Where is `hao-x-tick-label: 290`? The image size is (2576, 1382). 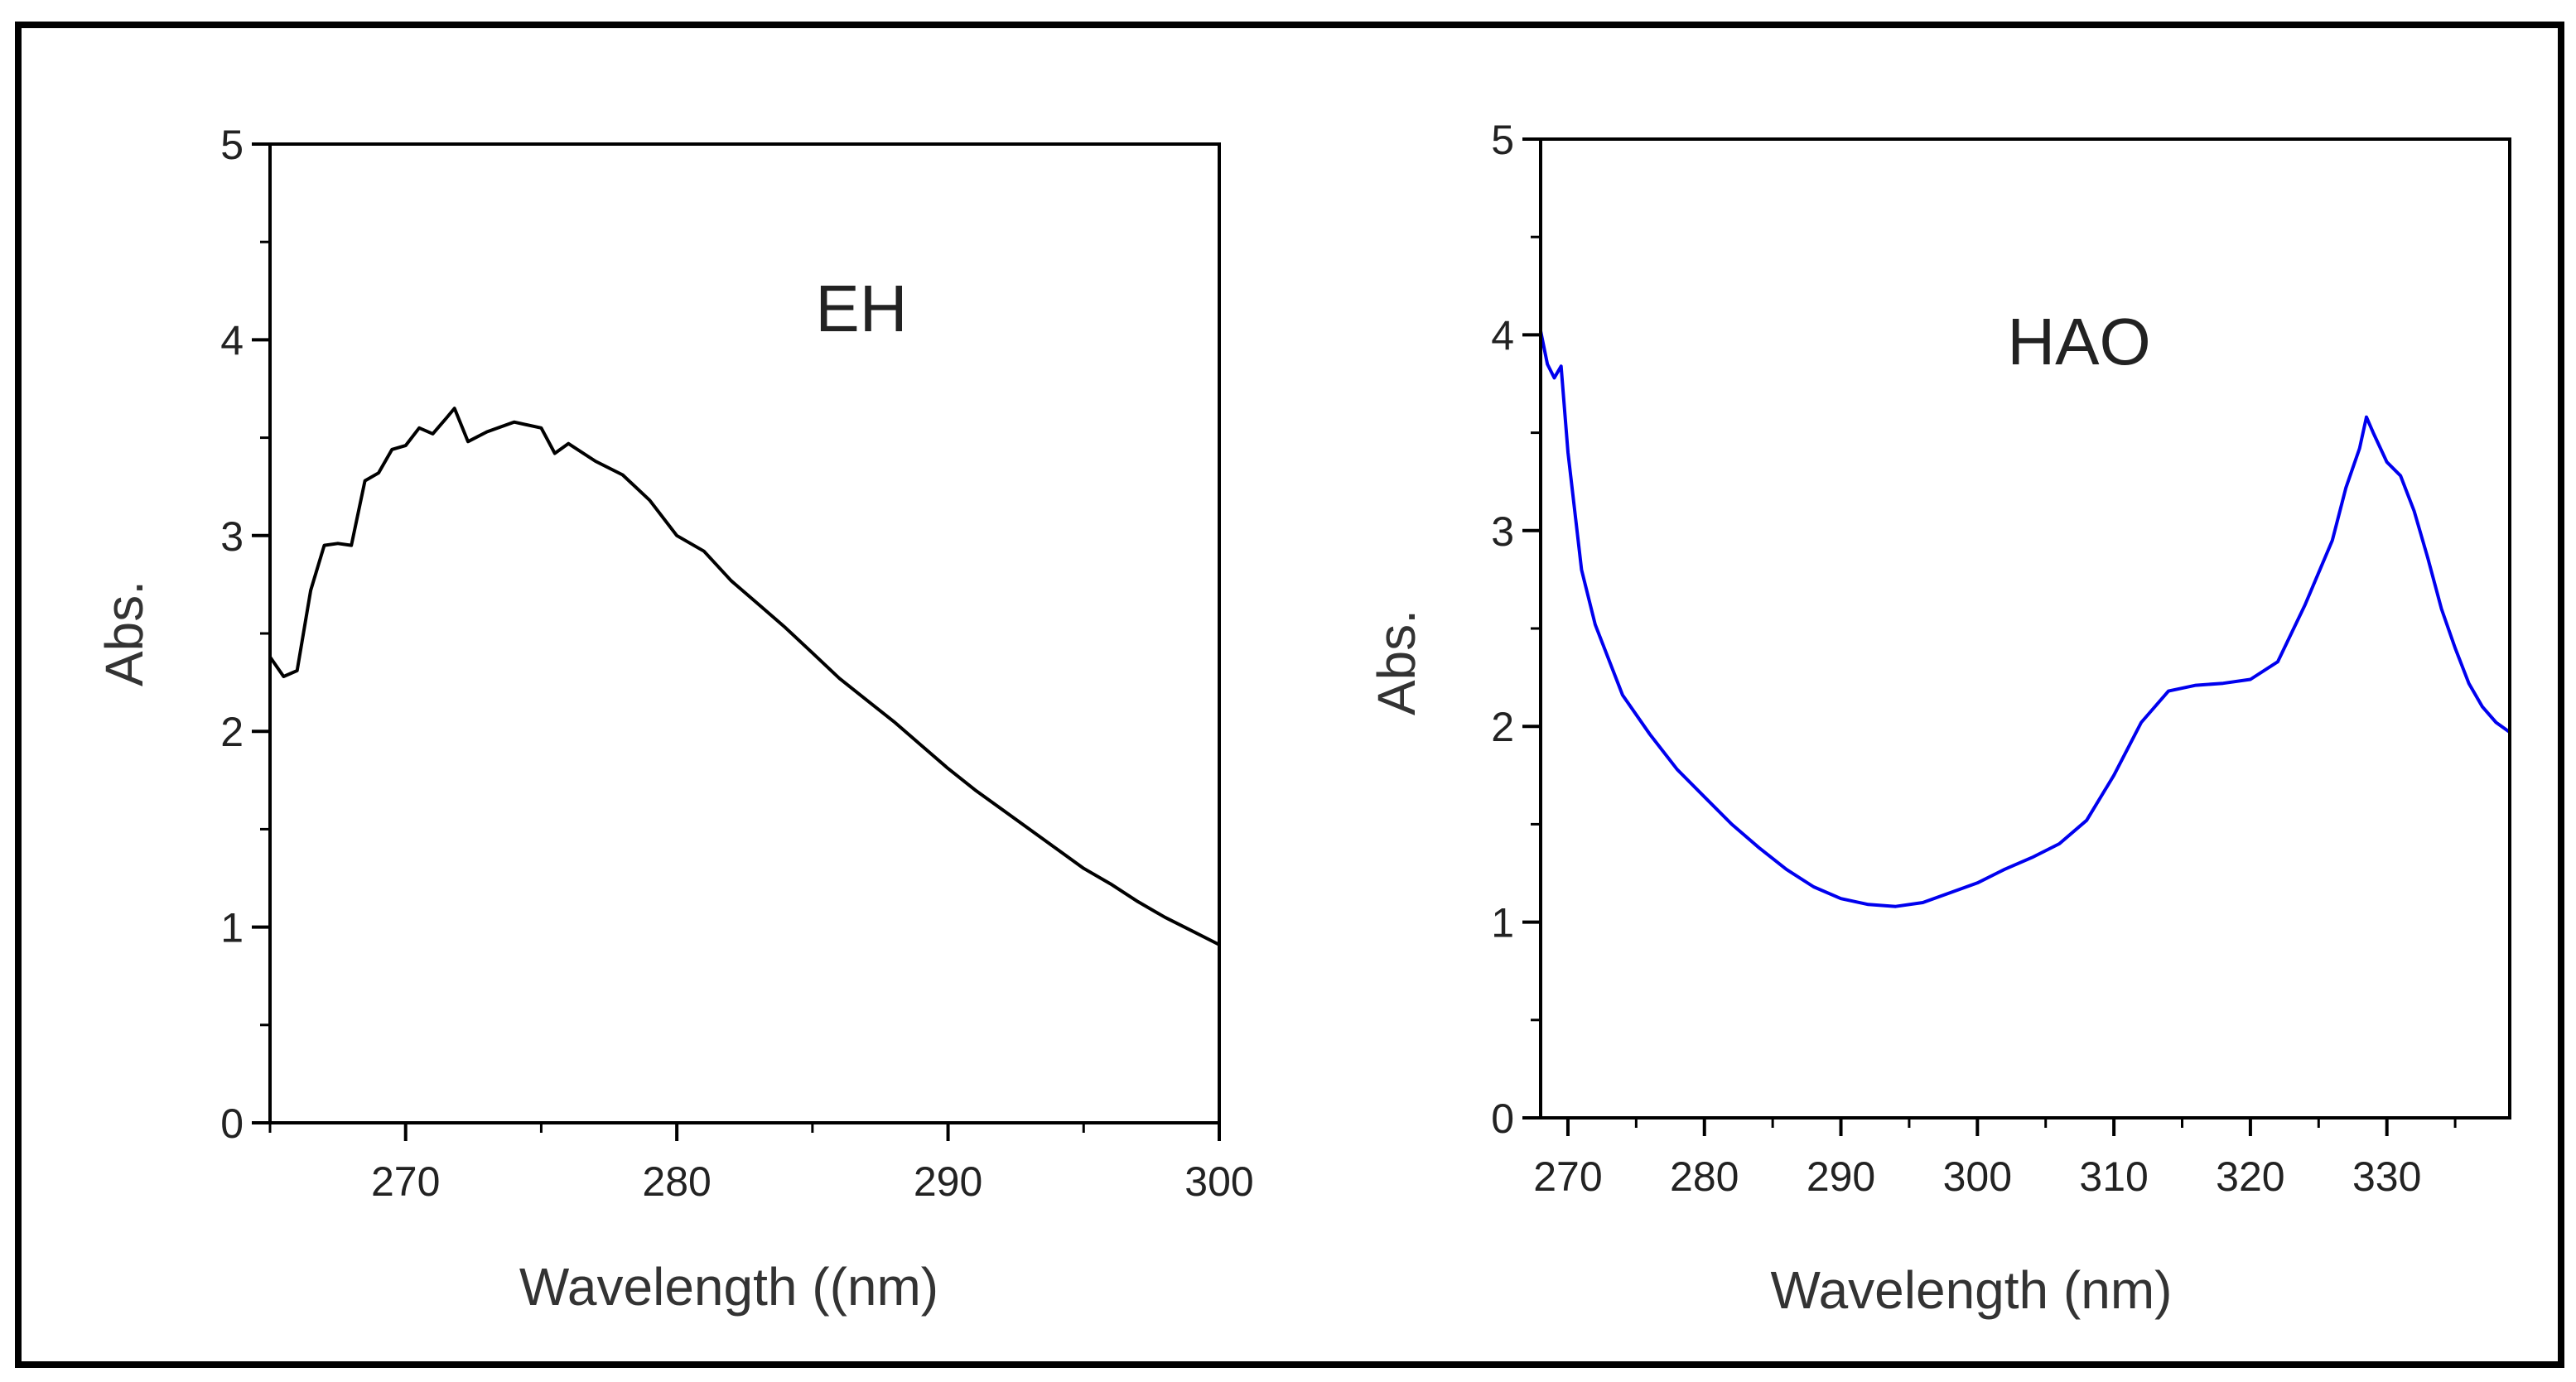 hao-x-tick-label: 290 is located at coordinates (1841, 1176).